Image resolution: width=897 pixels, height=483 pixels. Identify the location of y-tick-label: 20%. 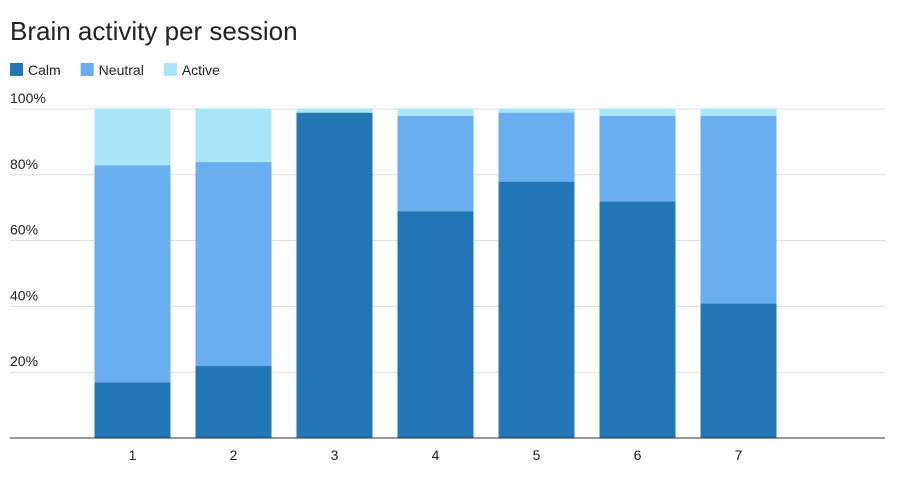
(24, 361).